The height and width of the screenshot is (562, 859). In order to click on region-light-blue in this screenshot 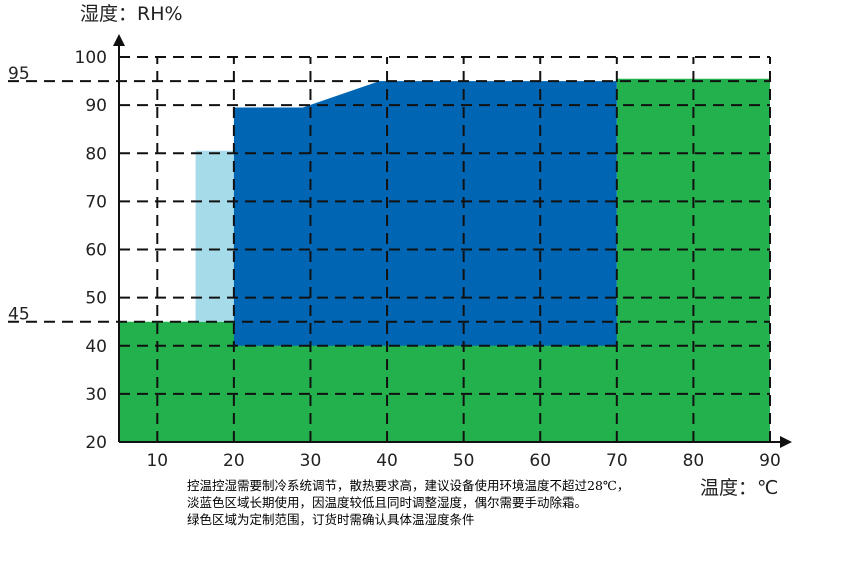, I will do `click(214, 236)`.